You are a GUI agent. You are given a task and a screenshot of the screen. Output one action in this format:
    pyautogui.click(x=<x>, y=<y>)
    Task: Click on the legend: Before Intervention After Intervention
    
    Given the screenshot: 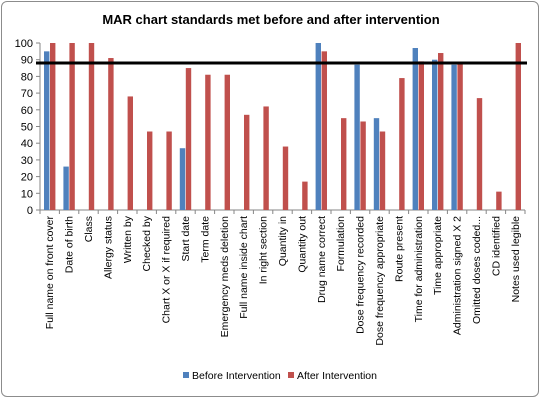 What is the action you would take?
    pyautogui.click(x=280, y=376)
    